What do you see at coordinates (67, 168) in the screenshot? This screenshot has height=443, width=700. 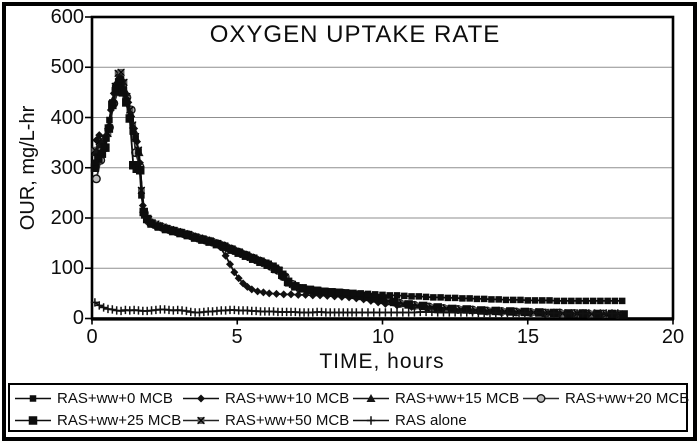 I see `y-tick-300: 300` at bounding box center [67, 168].